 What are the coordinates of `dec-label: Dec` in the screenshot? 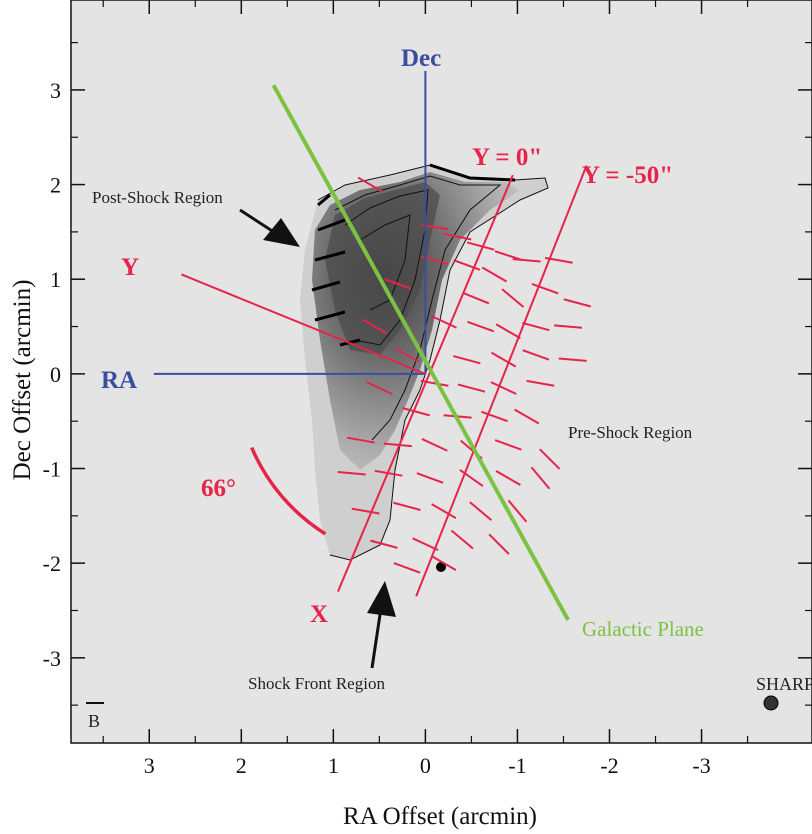 It's located at (421, 58).